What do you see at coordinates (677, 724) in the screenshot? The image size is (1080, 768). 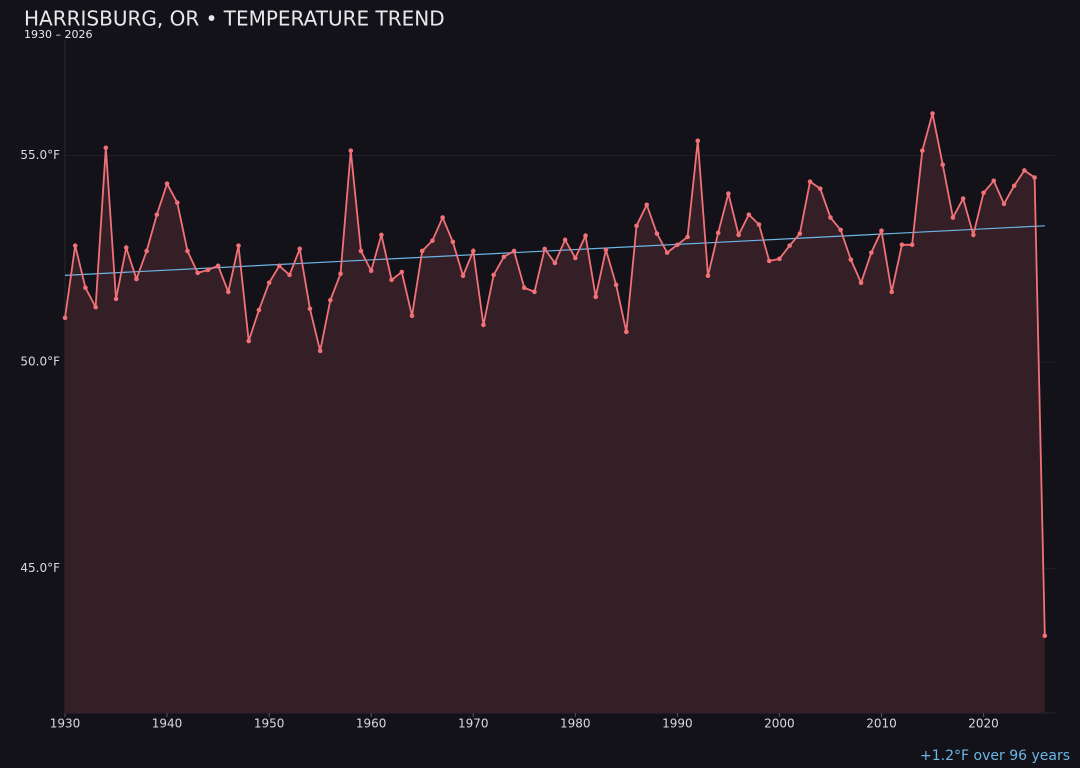 I see `x-tick-label: 1990` at bounding box center [677, 724].